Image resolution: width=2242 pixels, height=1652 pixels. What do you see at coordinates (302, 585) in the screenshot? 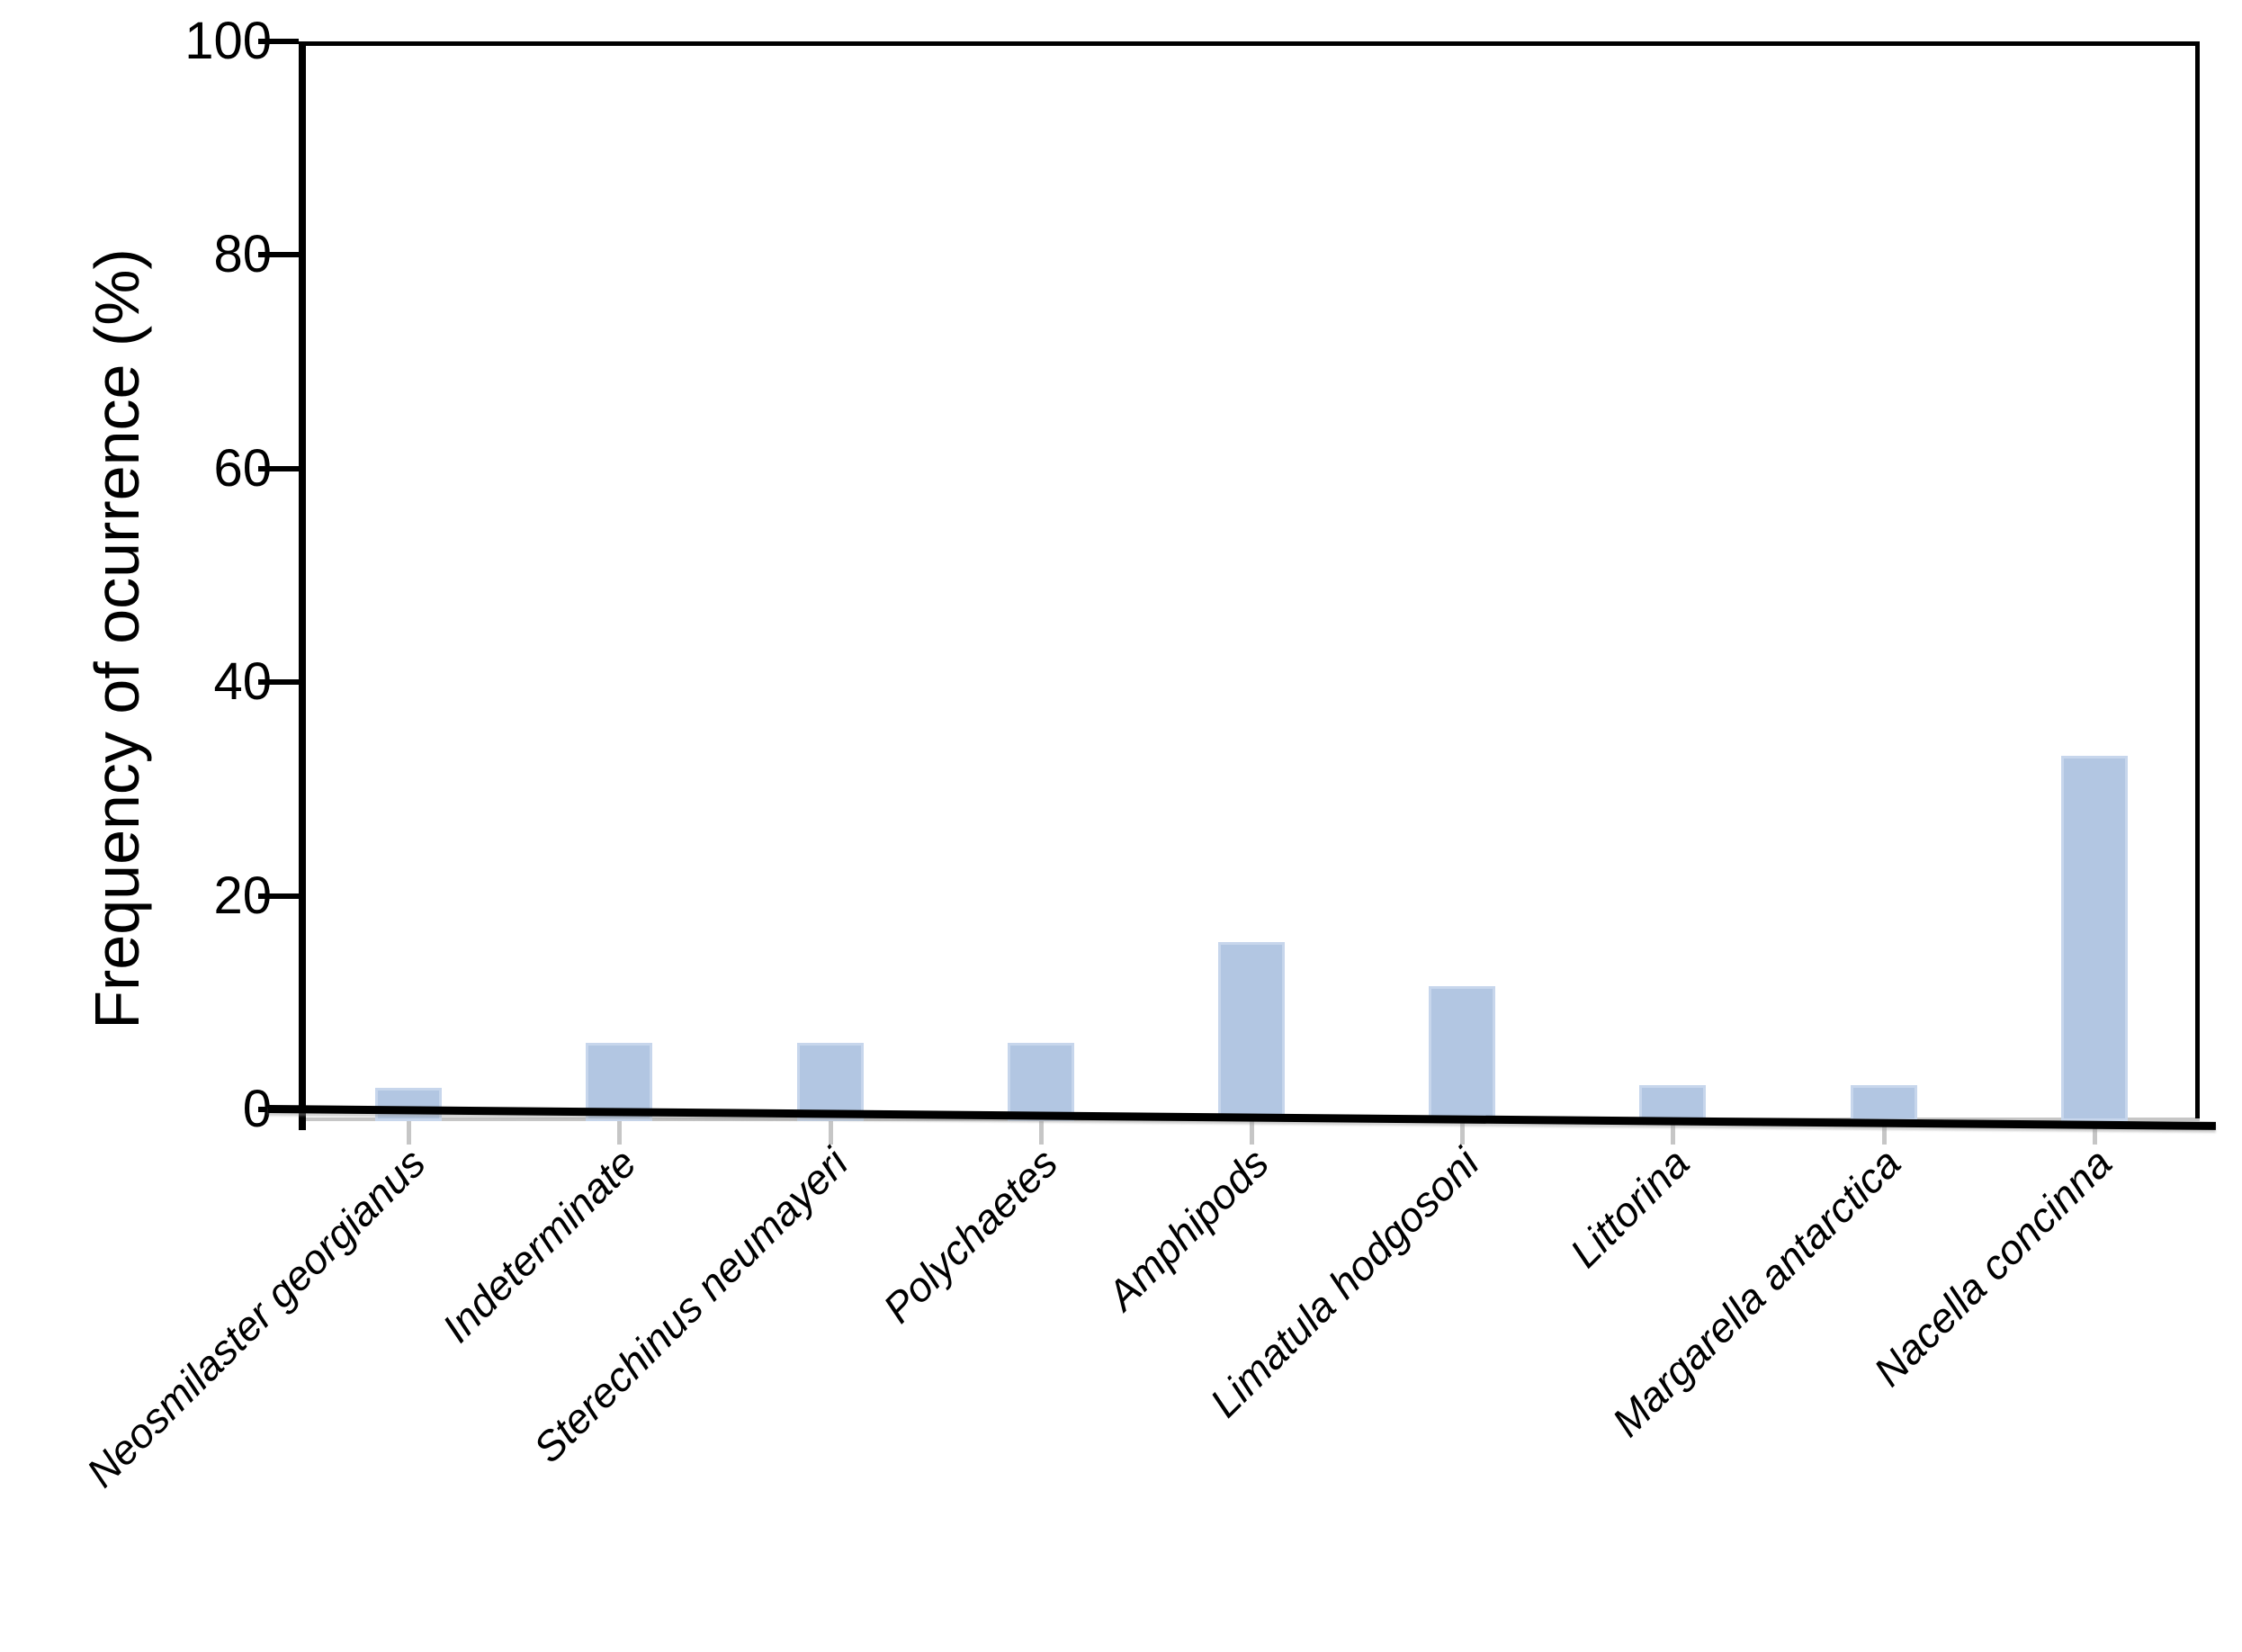
I see `y-axis-line` at bounding box center [302, 585].